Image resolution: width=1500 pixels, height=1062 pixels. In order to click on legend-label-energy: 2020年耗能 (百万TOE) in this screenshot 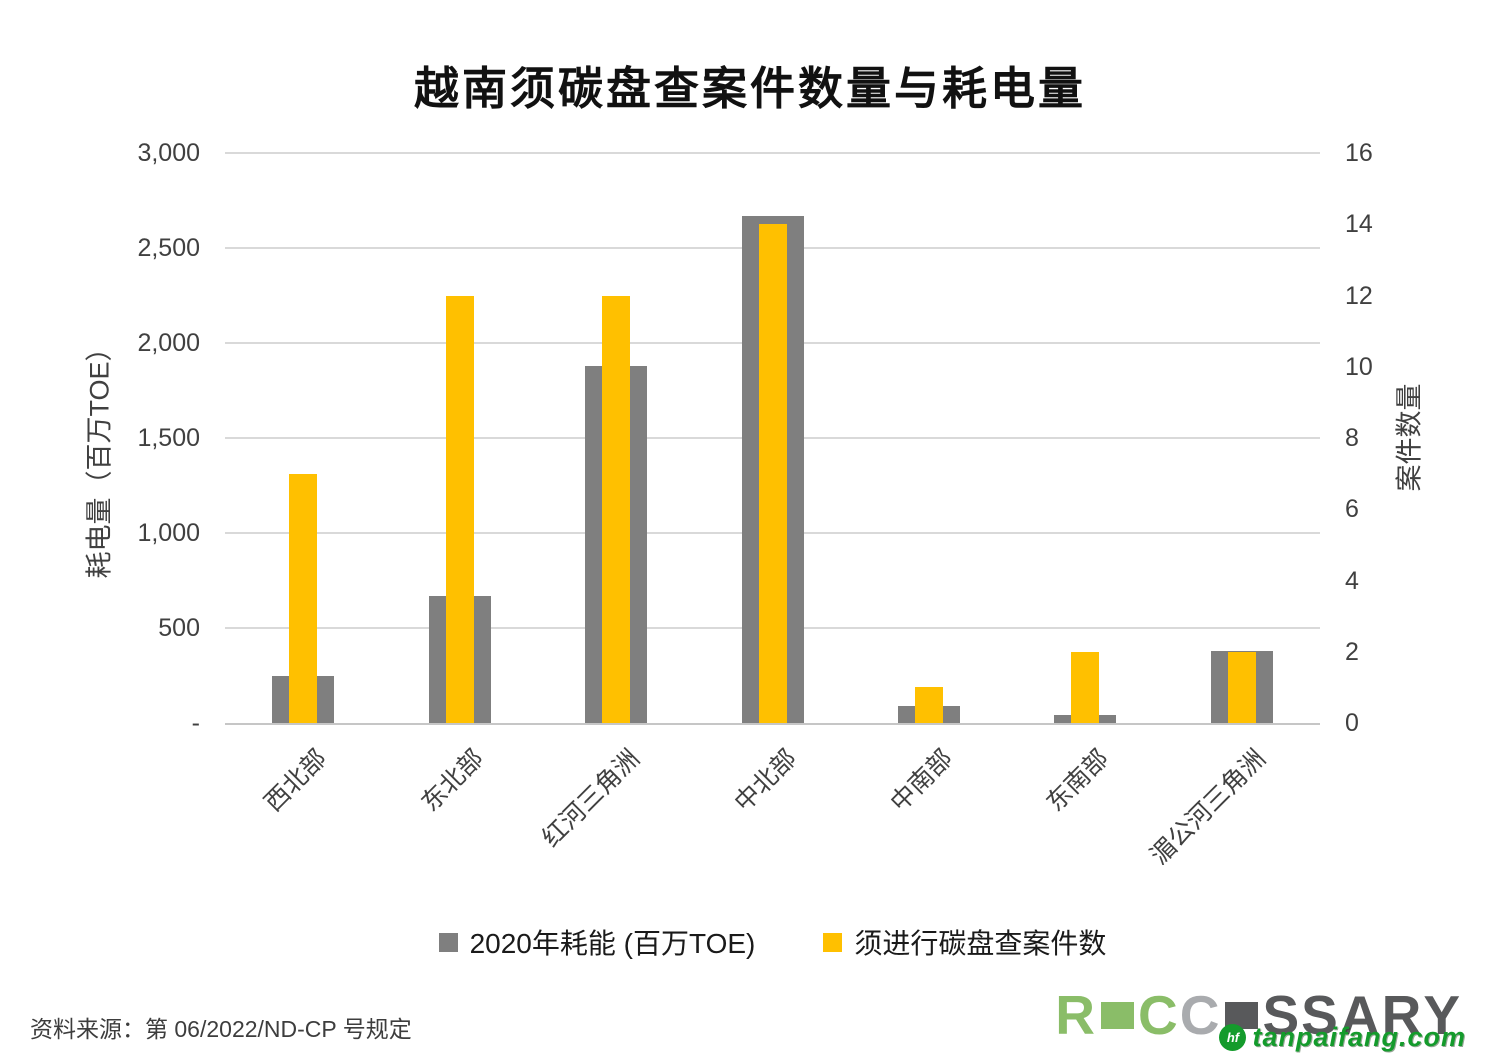, I will do `click(612, 943)`.